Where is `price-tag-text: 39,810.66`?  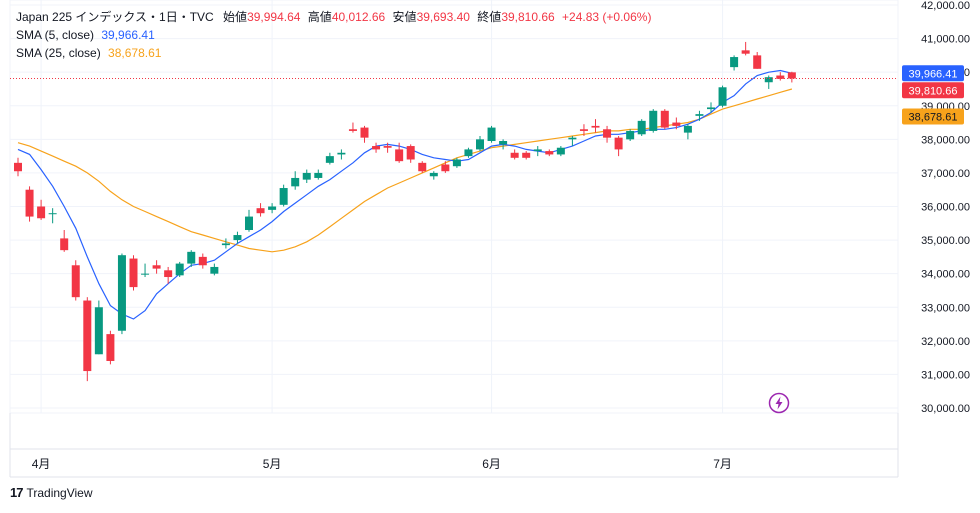
price-tag-text: 39,810.66 is located at coordinates (933, 91).